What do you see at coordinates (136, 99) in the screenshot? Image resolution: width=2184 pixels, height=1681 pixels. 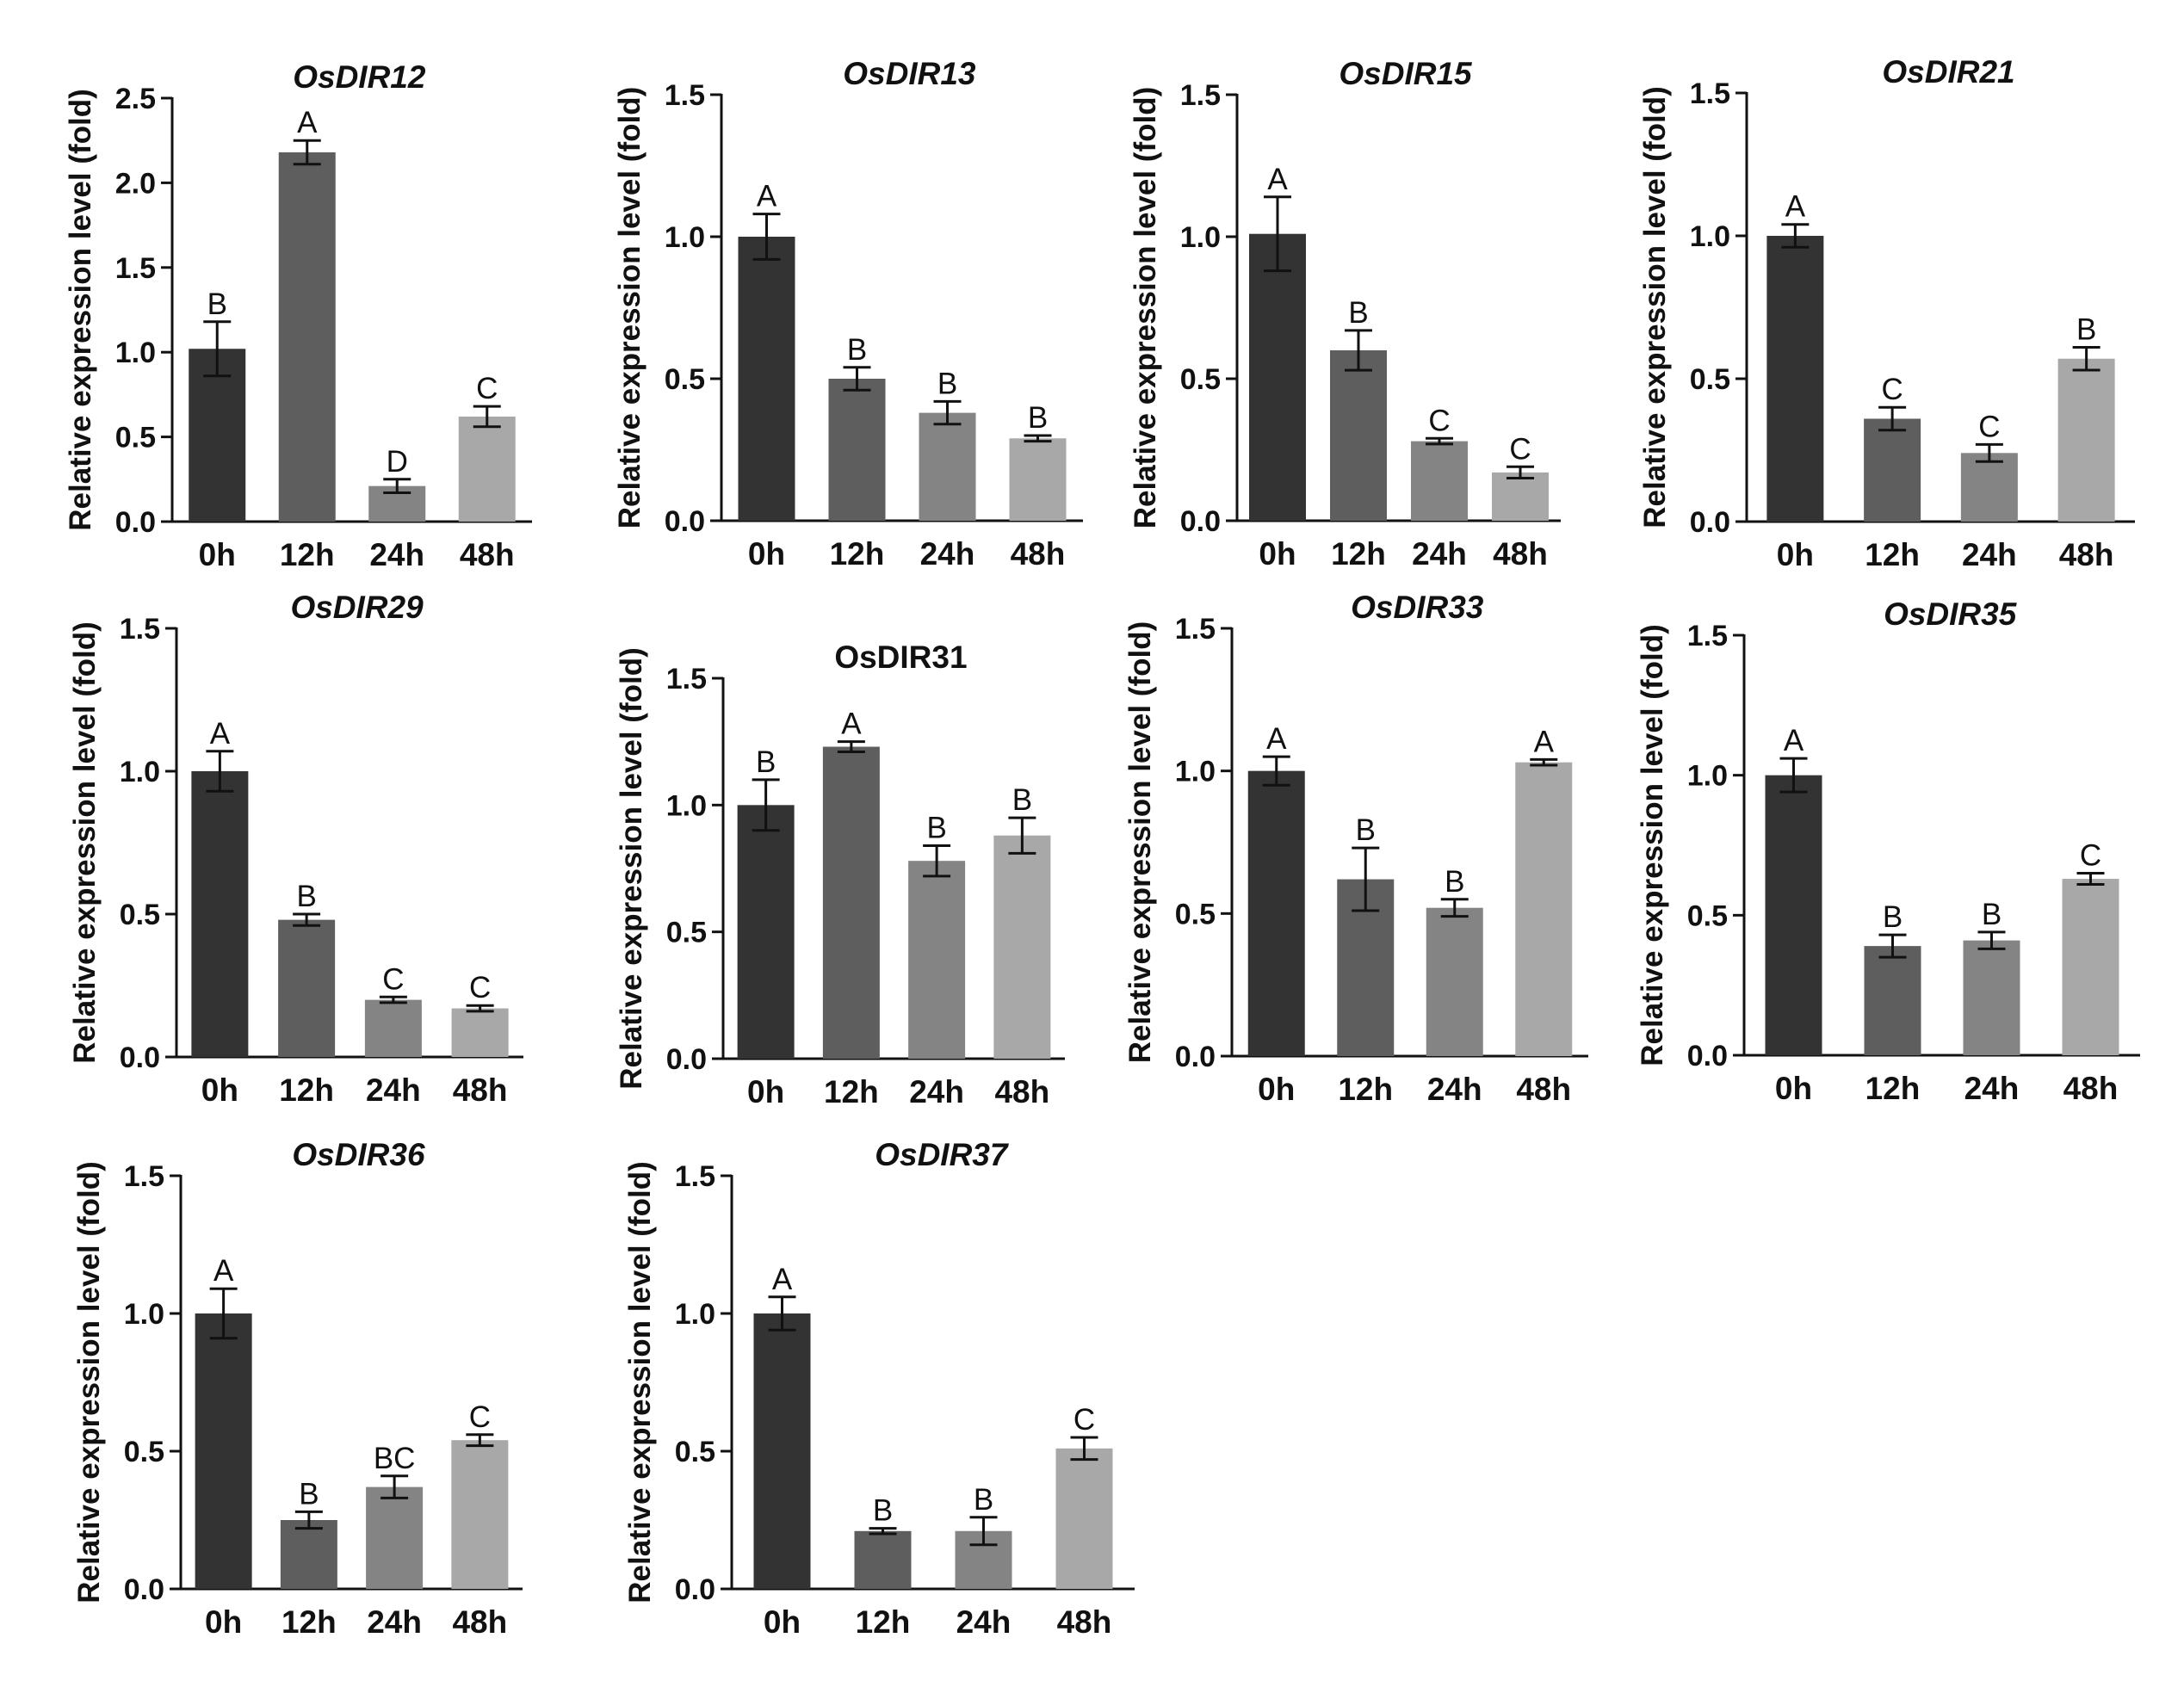 I see `y-tick-label: 2.5` at bounding box center [136, 99].